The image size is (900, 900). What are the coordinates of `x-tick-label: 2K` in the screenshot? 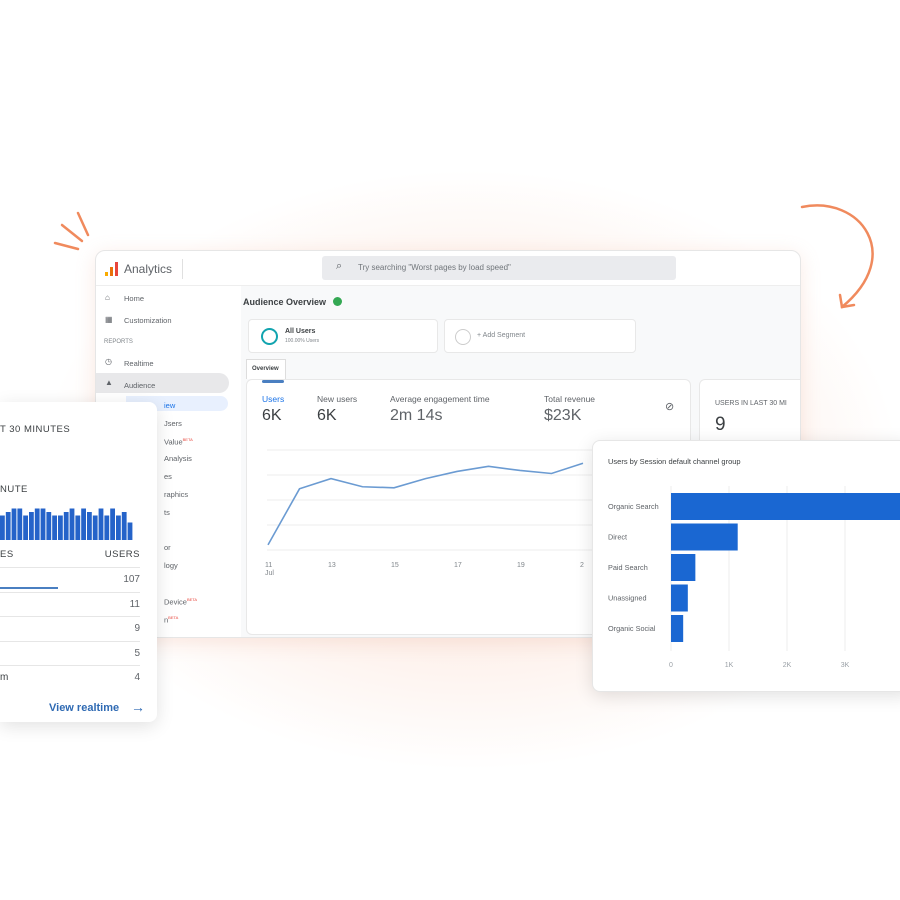 It's located at (787, 665).